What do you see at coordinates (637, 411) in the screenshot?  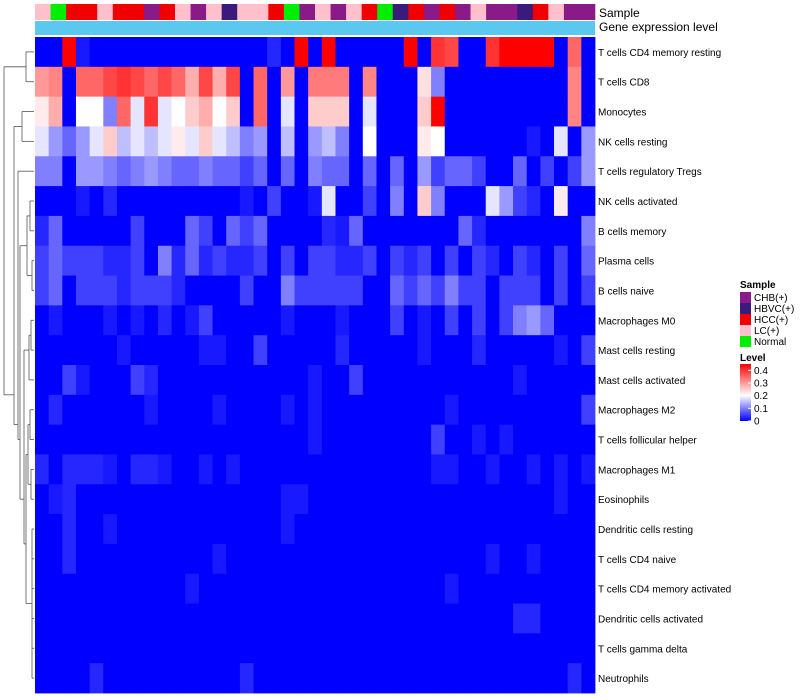 I see `row-label: Macrophages M2` at bounding box center [637, 411].